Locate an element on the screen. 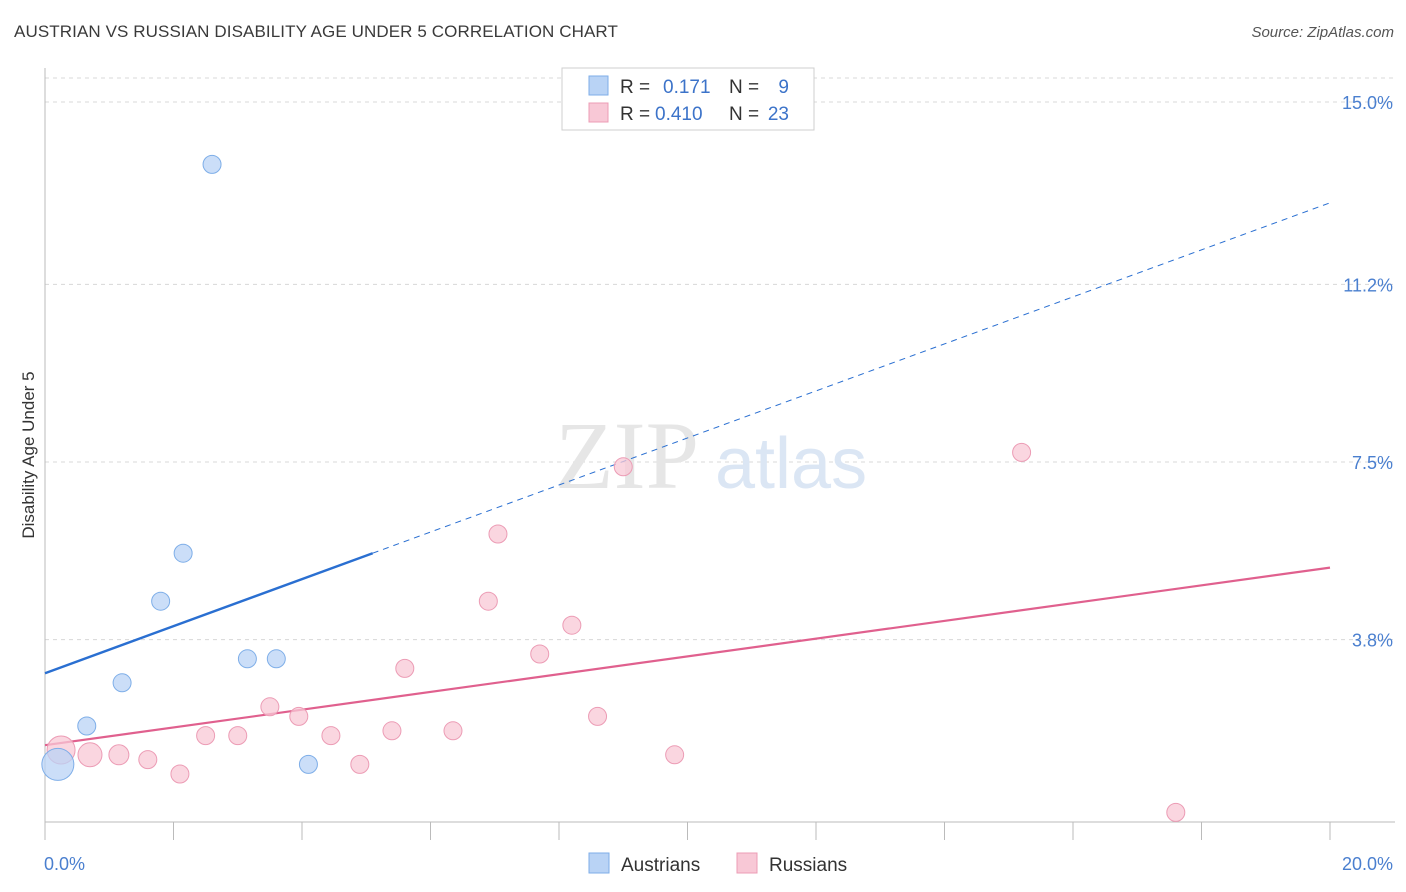  watermark-zip: ZIP is located at coordinates (627, 455).